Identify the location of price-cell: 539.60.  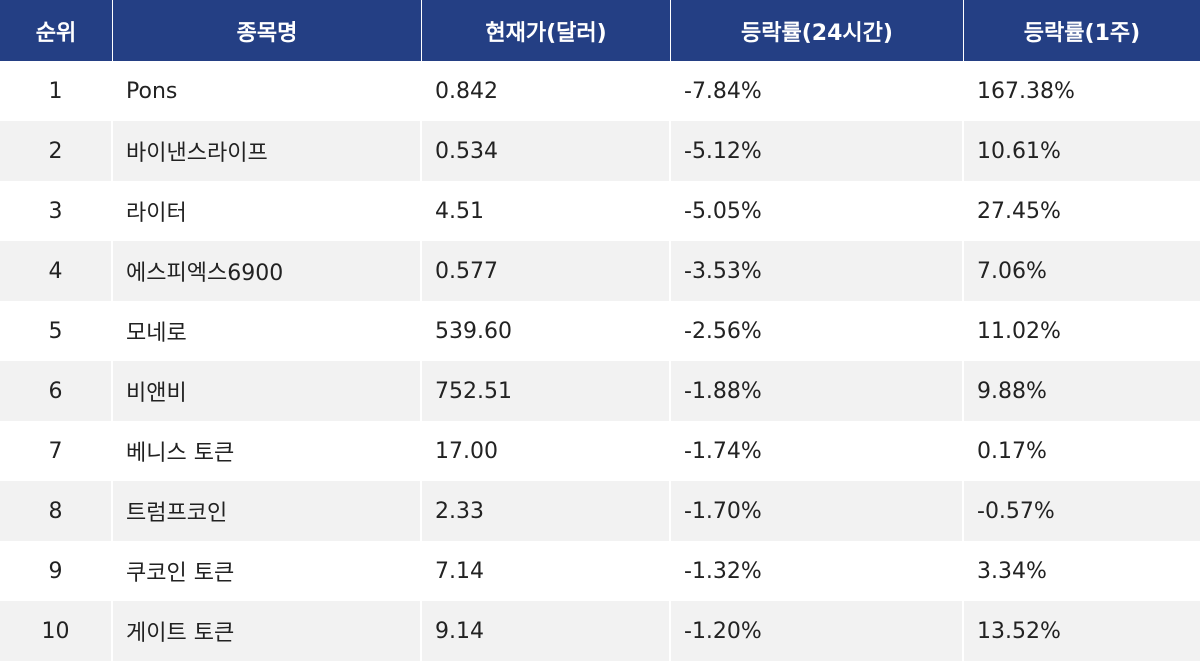
(546, 331).